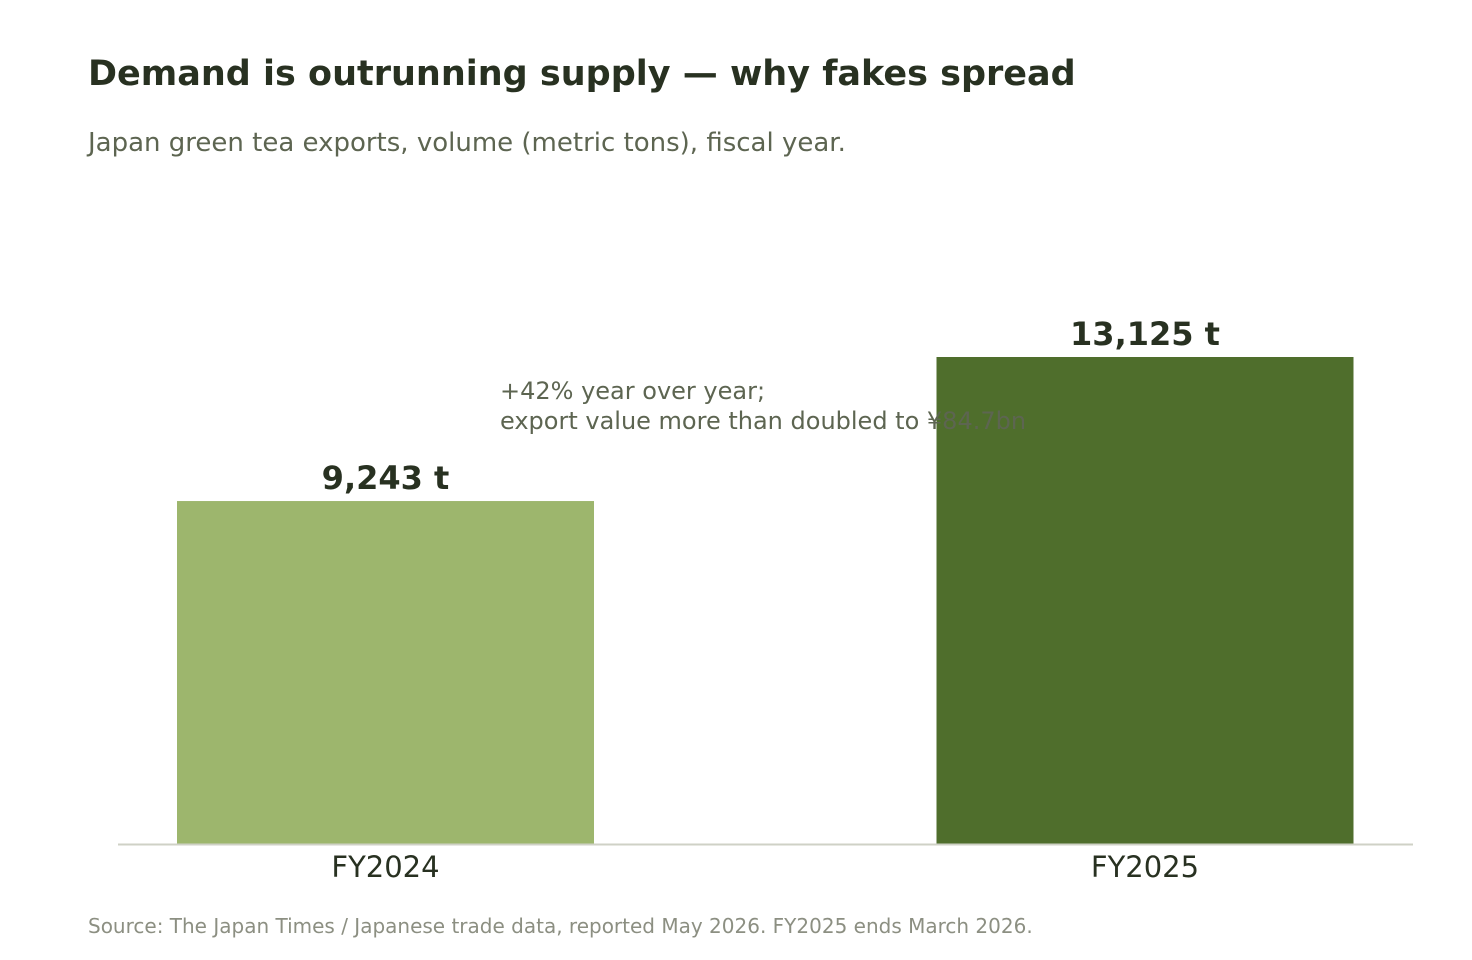  I want to click on value-label-fy2024: 9,243 t, so click(386, 478).